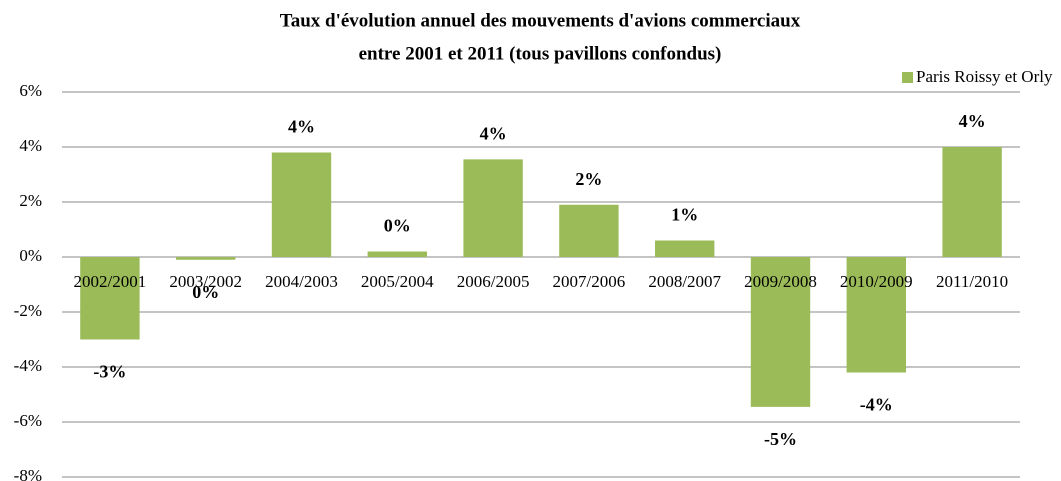 The height and width of the screenshot is (481, 1061). What do you see at coordinates (28, 473) in the screenshot?
I see `y-tick-label: -8%` at bounding box center [28, 473].